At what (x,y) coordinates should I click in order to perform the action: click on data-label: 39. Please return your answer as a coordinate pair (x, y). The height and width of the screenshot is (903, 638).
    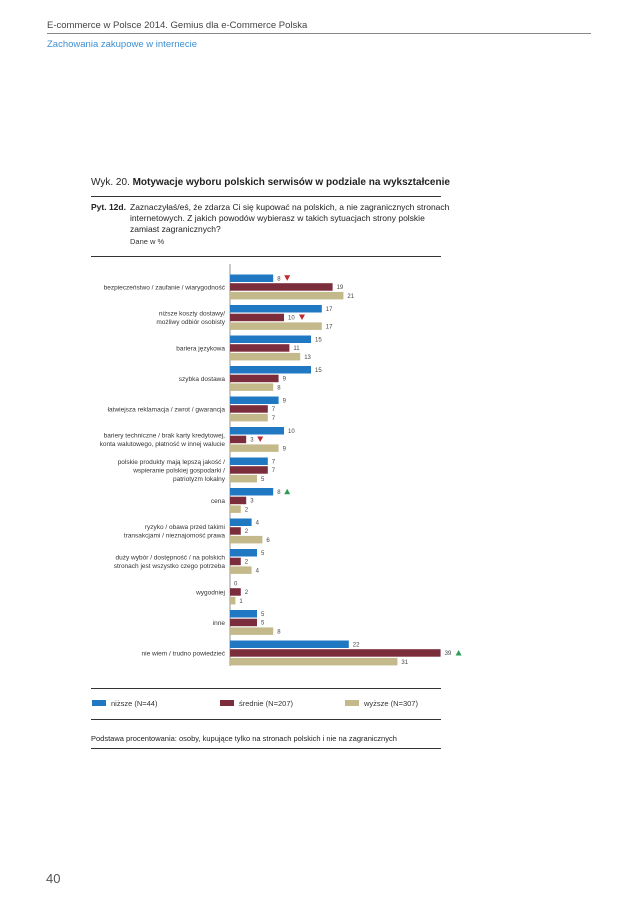
    Looking at the image, I should click on (448, 654).